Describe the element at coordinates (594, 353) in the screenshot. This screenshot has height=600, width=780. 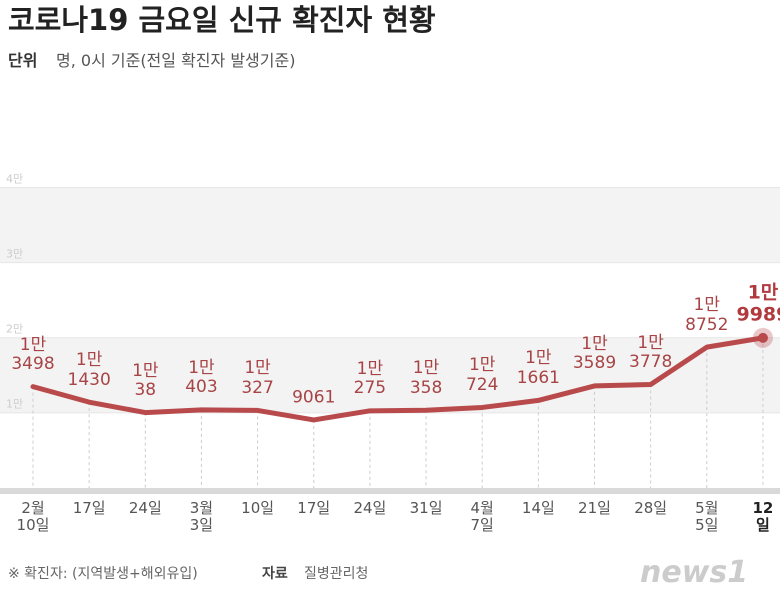
I see `value-label: 1만 3589` at that location.